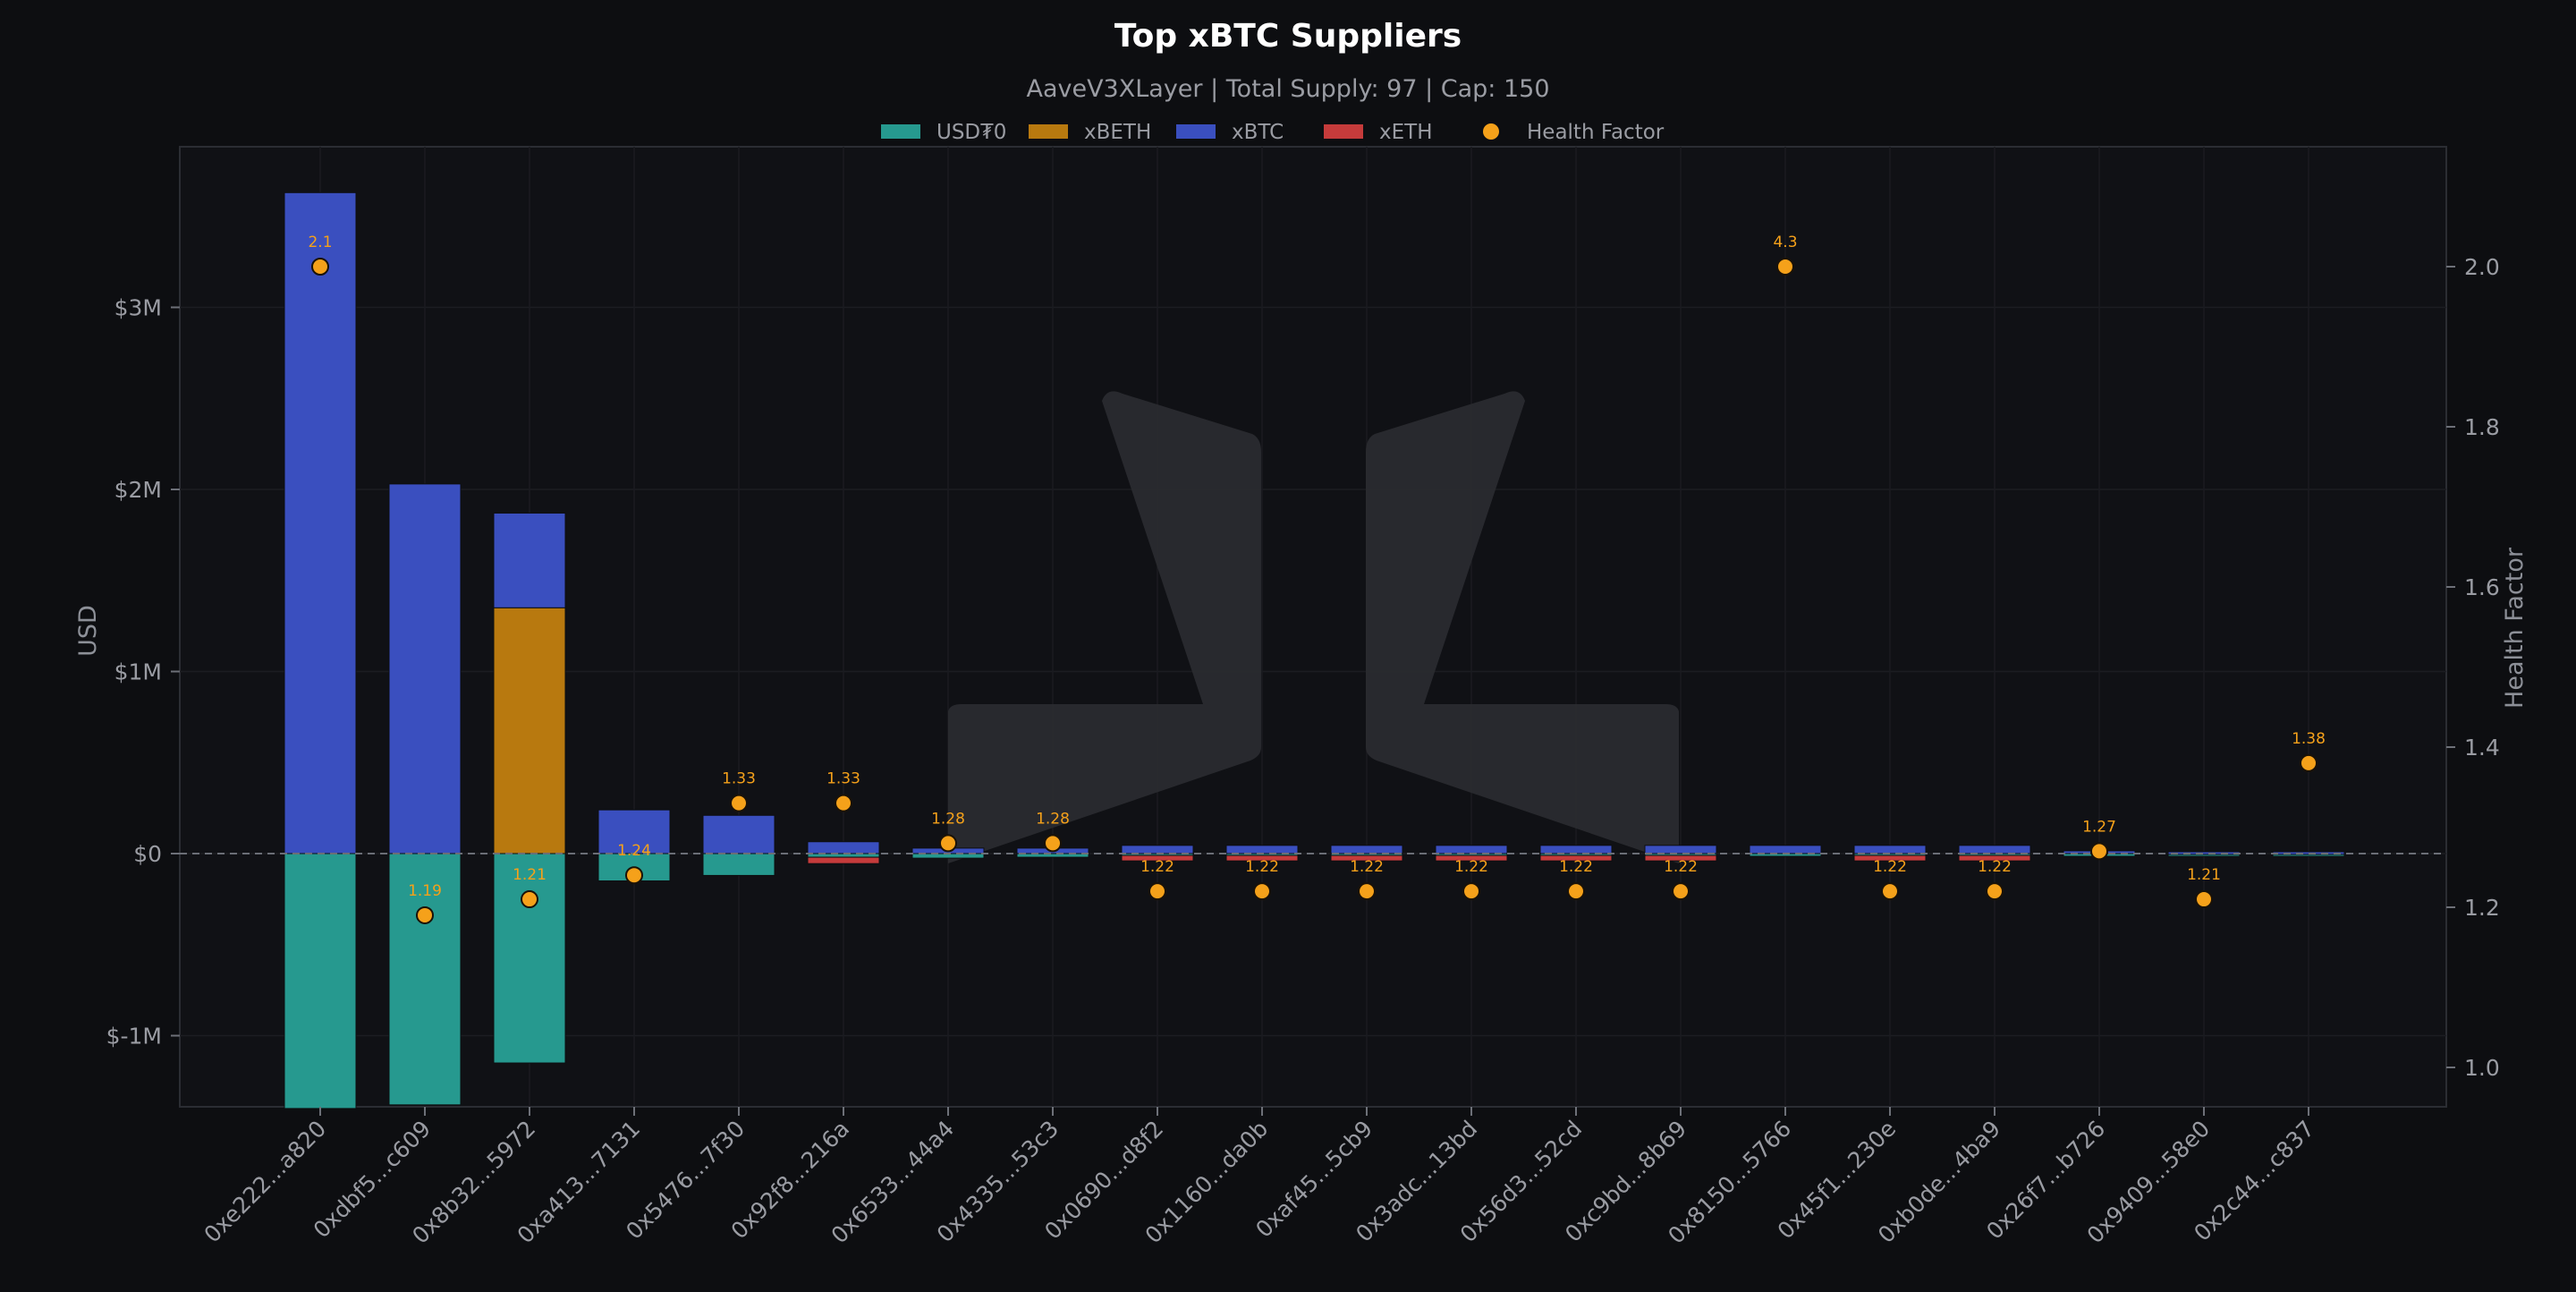 The height and width of the screenshot is (1292, 2576). Describe the element at coordinates (1258, 132) in the screenshot. I see `legend-label: xBTC` at that location.